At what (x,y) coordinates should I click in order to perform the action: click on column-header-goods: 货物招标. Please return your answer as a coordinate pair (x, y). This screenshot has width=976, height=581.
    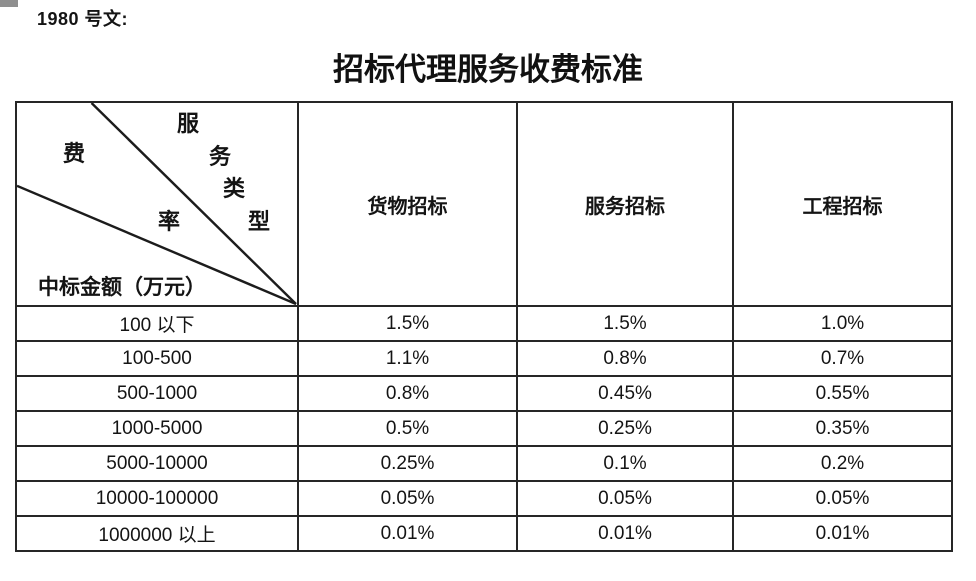
    Looking at the image, I should click on (407, 204).